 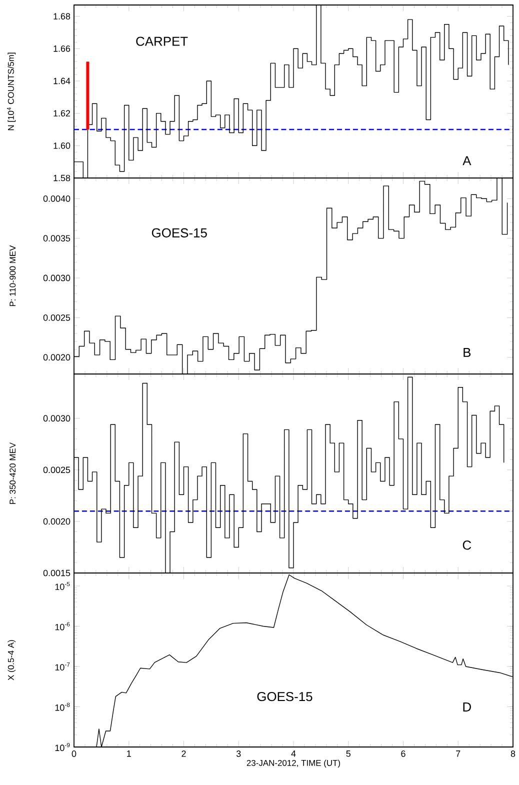 What do you see at coordinates (13, 275) in the screenshot?
I see `y-axis-title: P: 110-900 MEV` at bounding box center [13, 275].